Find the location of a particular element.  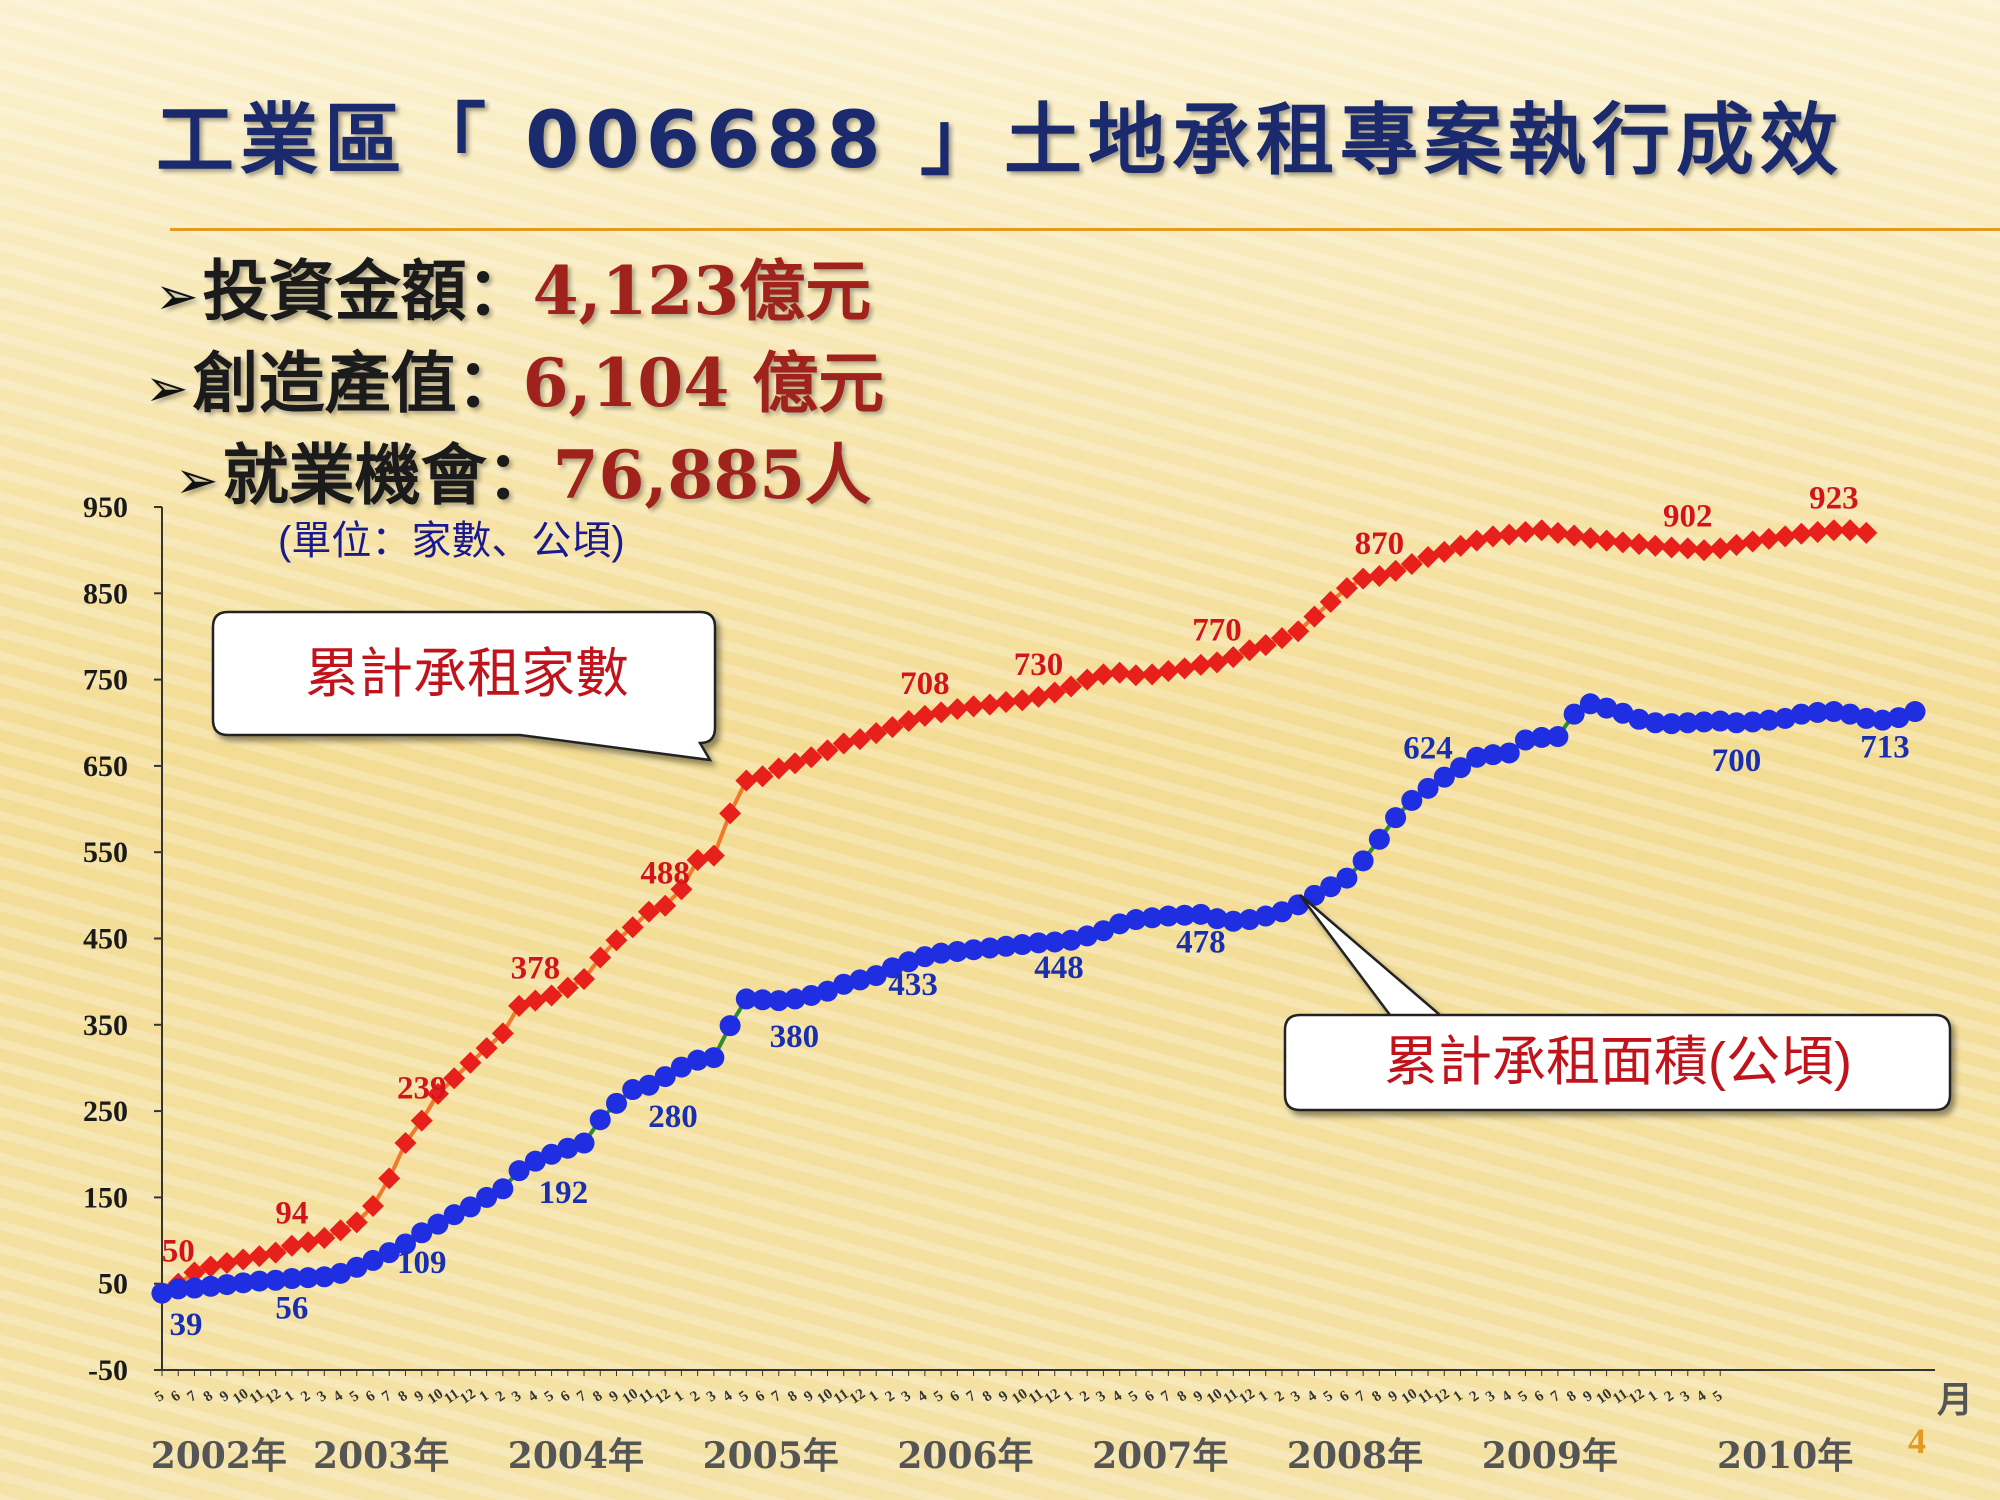

count-data-label: 239 is located at coordinates (422, 1089).